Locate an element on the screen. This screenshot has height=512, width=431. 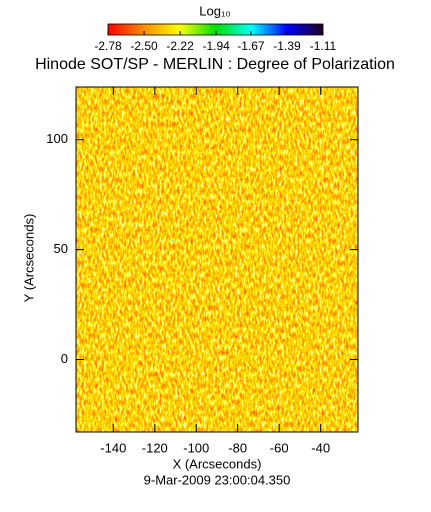
colorbar-tick-label: -2.78 is located at coordinates (108, 46).